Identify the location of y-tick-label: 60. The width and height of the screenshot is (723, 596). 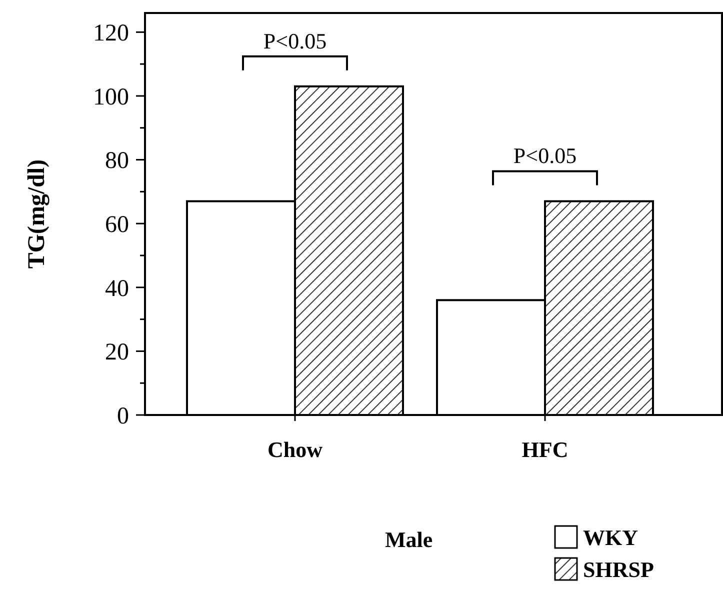
(117, 225).